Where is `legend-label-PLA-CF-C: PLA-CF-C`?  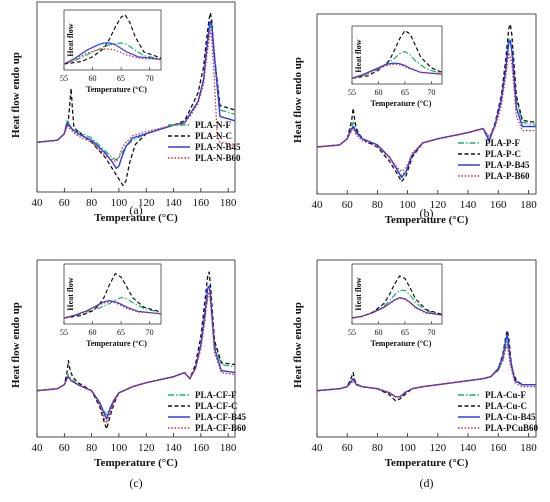
legend-label-PLA-CF-C: PLA-CF-C is located at coordinates (216, 406).